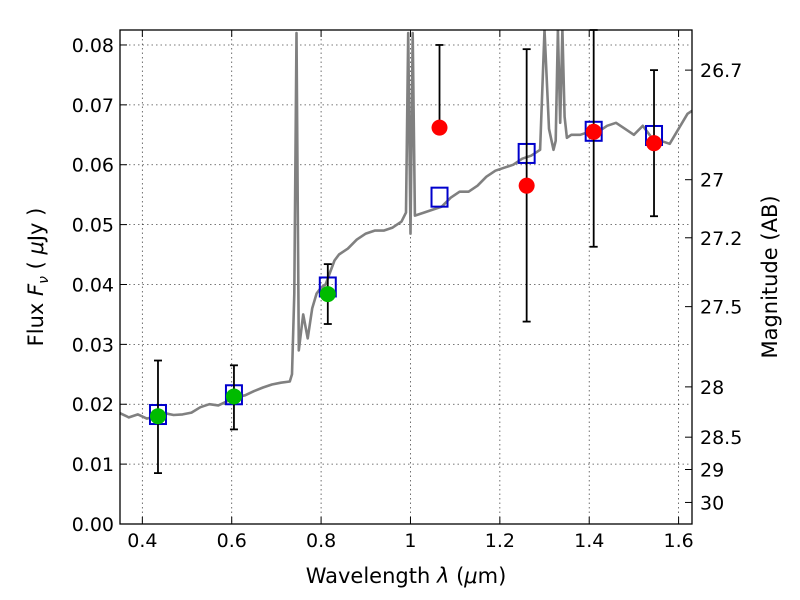  I want to click on x-tick-label: 0.6, so click(232, 541).